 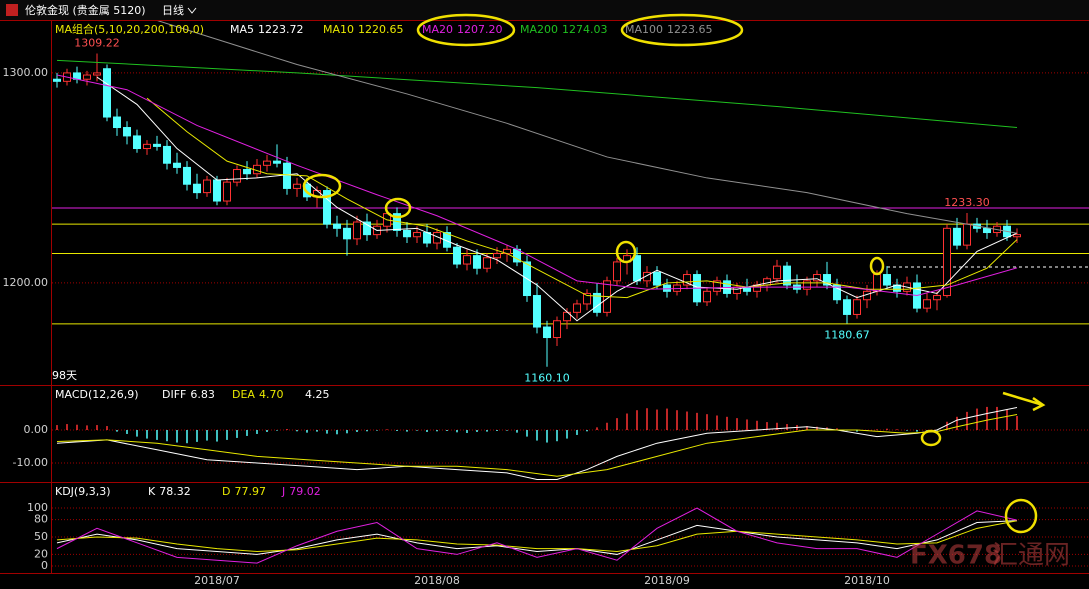 What do you see at coordinates (129, 29) in the screenshot?
I see `indicator-name: MA组合(5,10,20,200,100,0)` at bounding box center [129, 29].